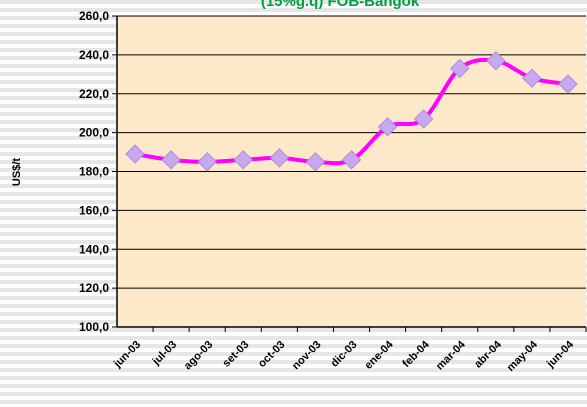 The height and width of the screenshot is (407, 587). I want to click on y-tick-label: 180,0, so click(94, 172).